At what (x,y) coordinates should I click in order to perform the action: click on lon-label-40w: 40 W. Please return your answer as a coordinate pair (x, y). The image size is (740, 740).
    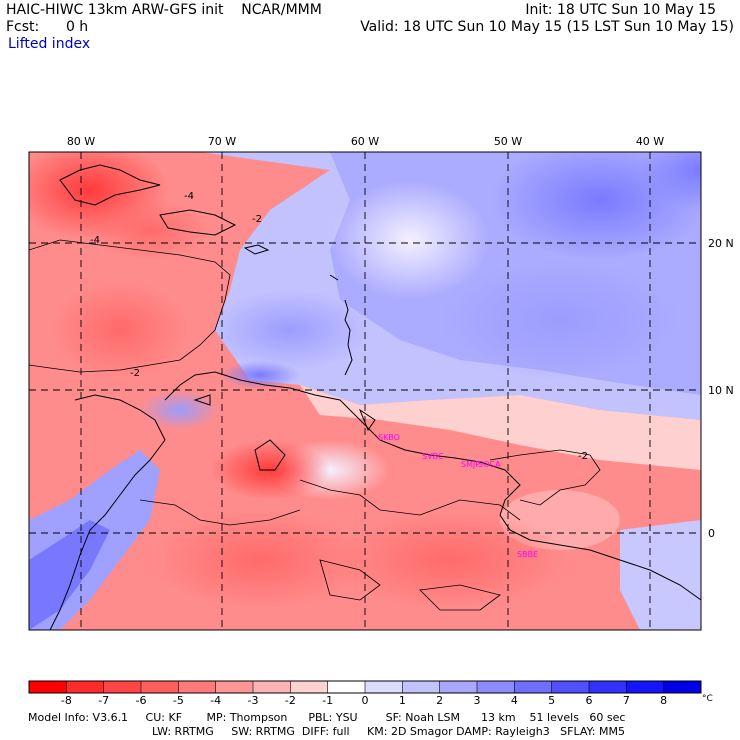
    Looking at the image, I should click on (650, 141).